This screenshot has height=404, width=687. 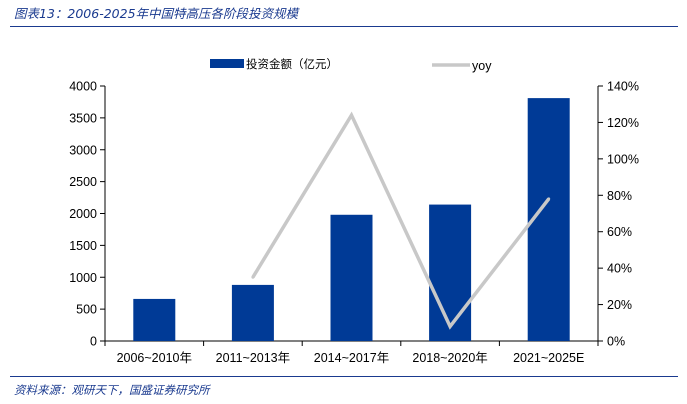 I want to click on left-axis-tick-label: 1500, so click(x=83, y=246).